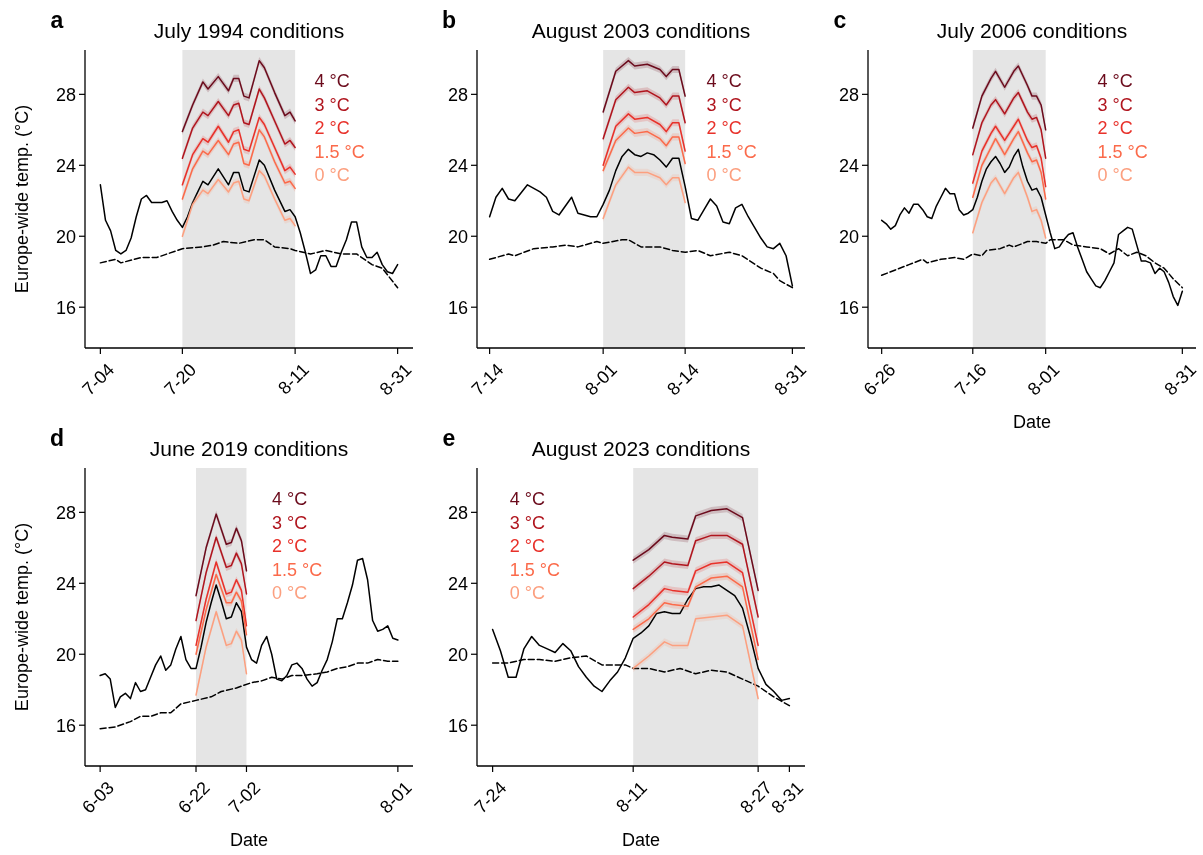  I want to click on chart-title: July 2006 conditions, so click(1032, 30).